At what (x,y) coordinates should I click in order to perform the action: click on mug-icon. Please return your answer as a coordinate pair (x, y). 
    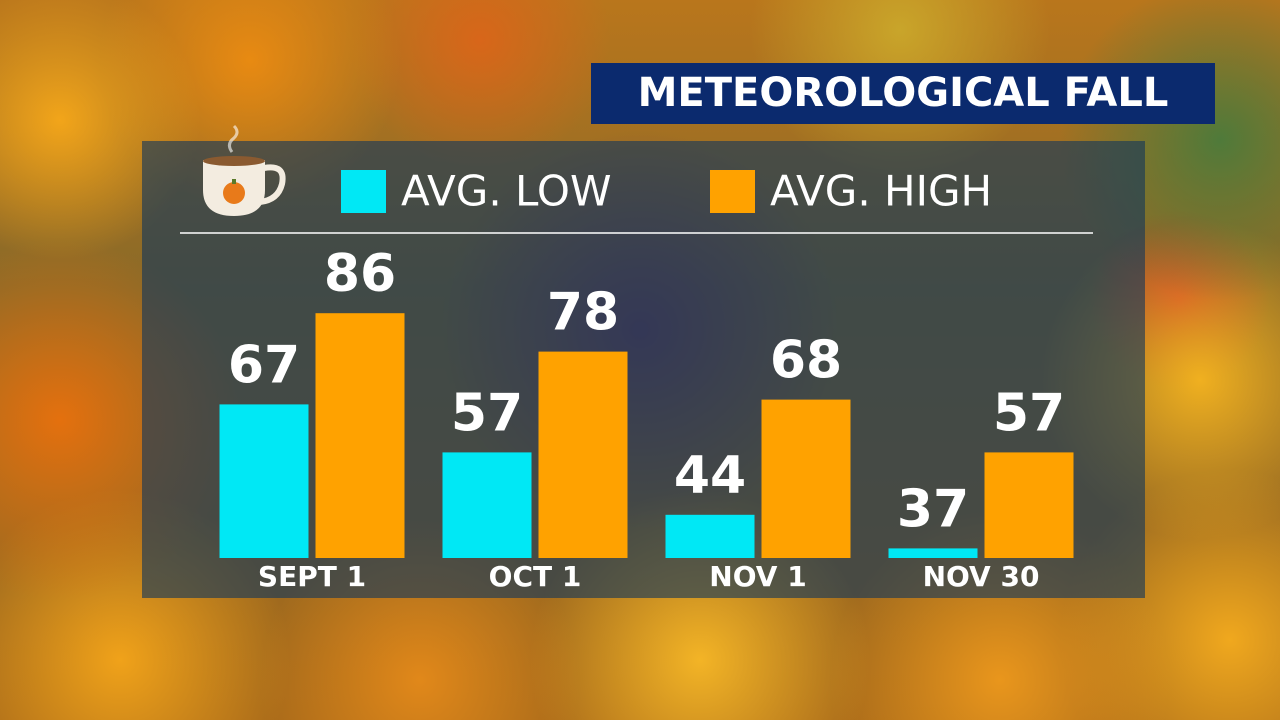
    Looking at the image, I should click on (244, 170).